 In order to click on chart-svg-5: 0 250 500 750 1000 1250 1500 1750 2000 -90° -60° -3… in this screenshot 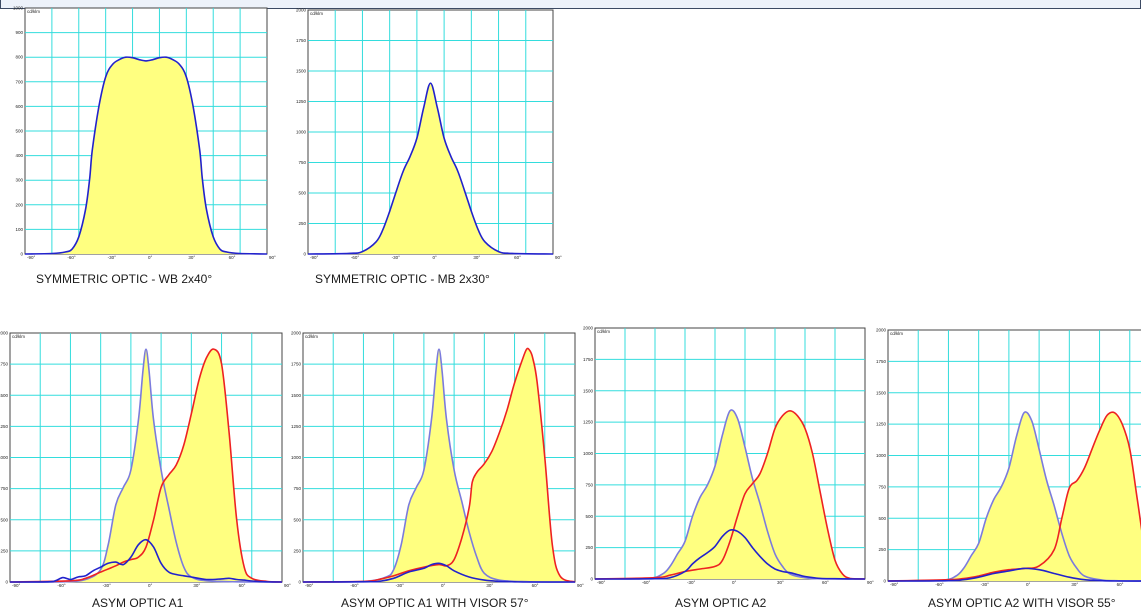, I will do `click(1008, 457)`.